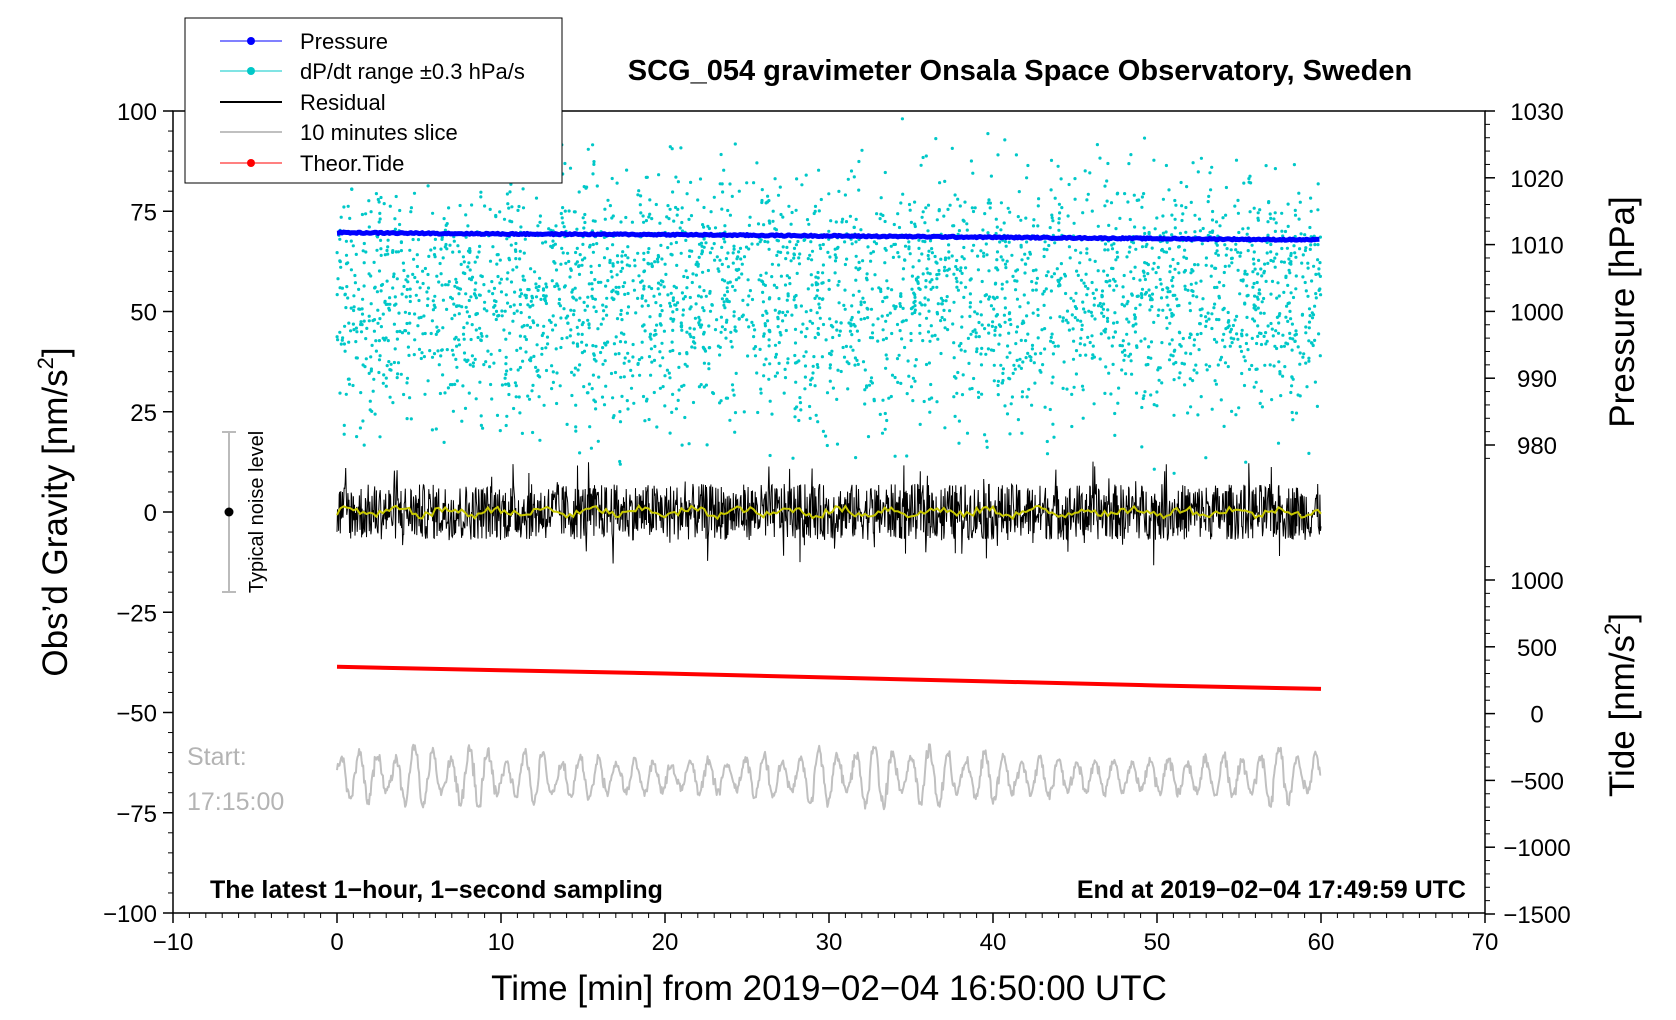 The image size is (1676, 1020). Describe the element at coordinates (829, 777) in the screenshot. I see `slice-line` at that location.